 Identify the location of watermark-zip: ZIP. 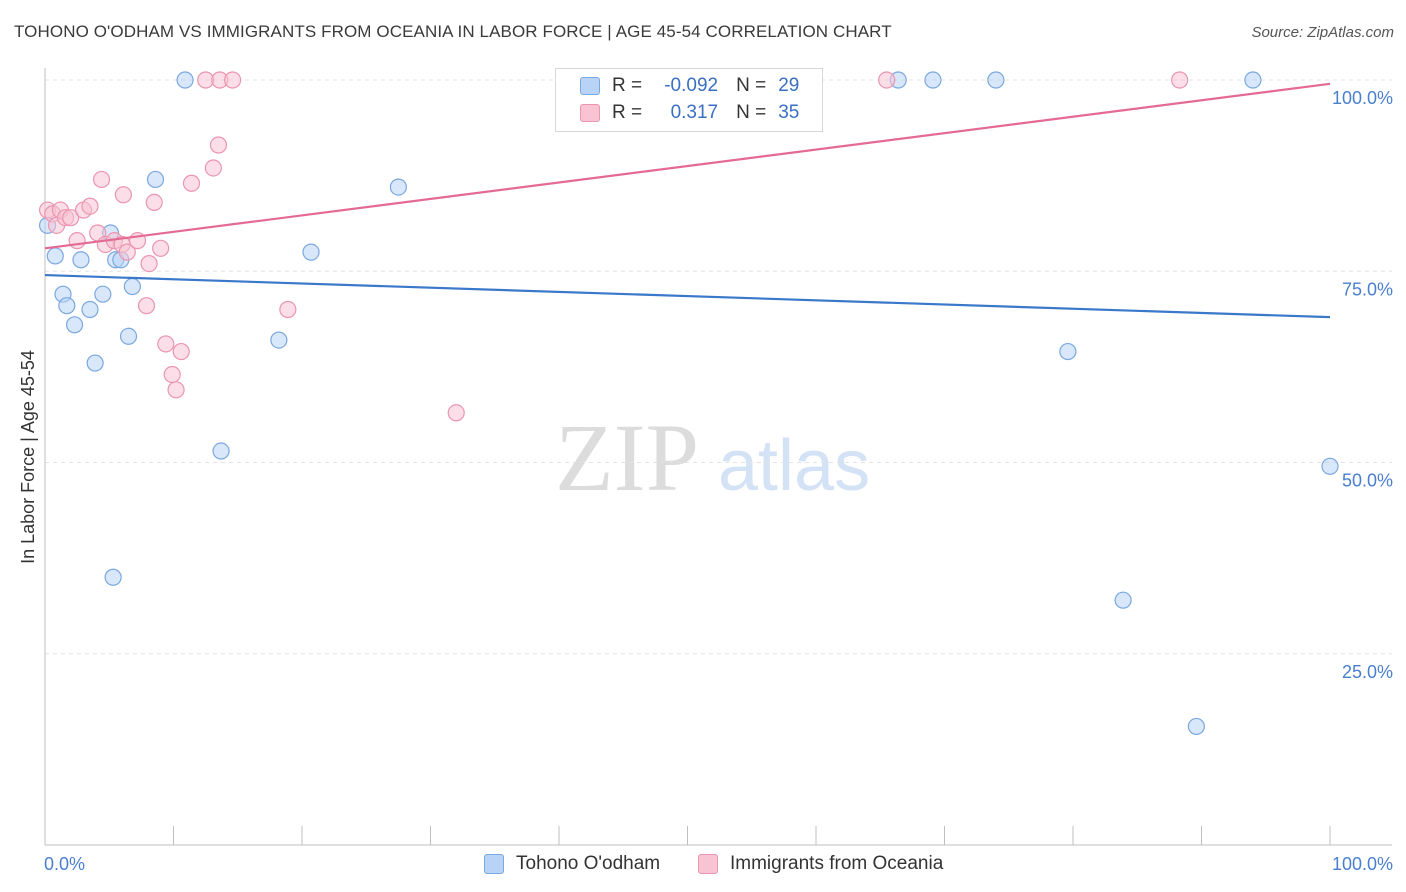
(627, 457).